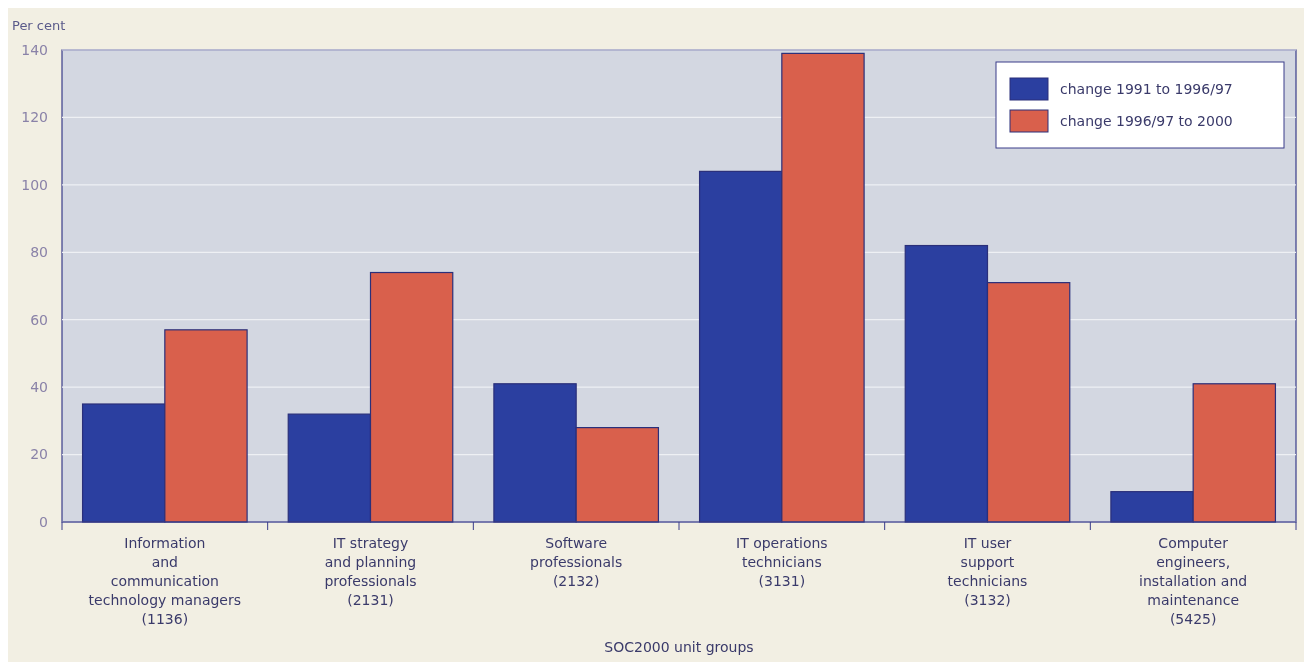  I want to click on x-axis-title: SOC2000 unit groups, so click(679, 647).